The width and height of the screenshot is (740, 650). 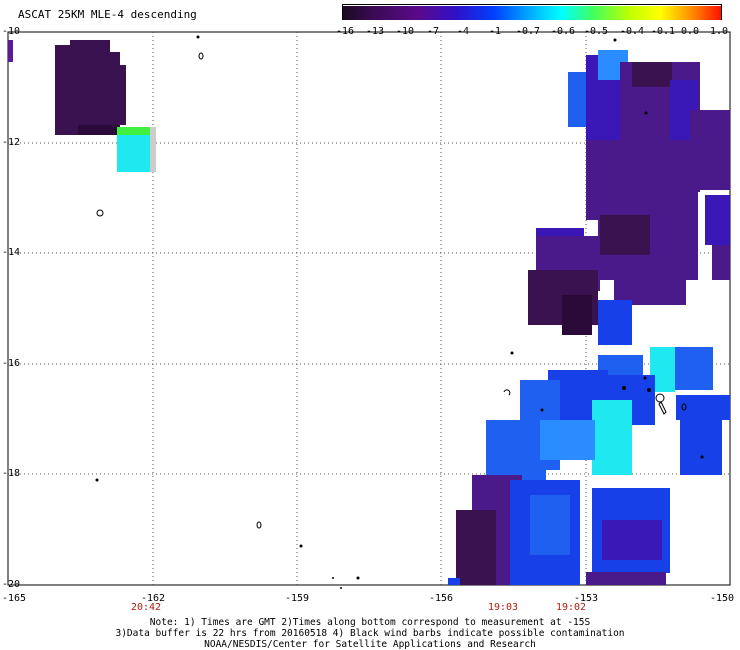 What do you see at coordinates (11, 584) in the screenshot?
I see `lat-label: -20` at bounding box center [11, 584].